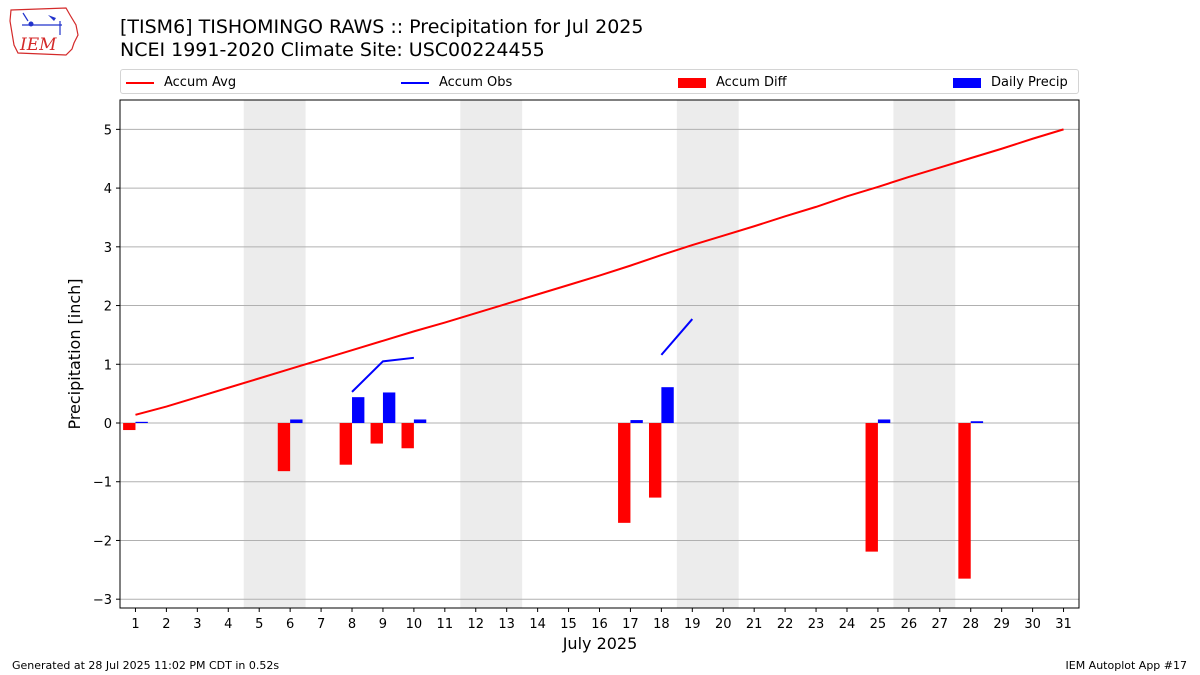  Describe the element at coordinates (661, 624) in the screenshot. I see `x-tick-label: 18` at that location.